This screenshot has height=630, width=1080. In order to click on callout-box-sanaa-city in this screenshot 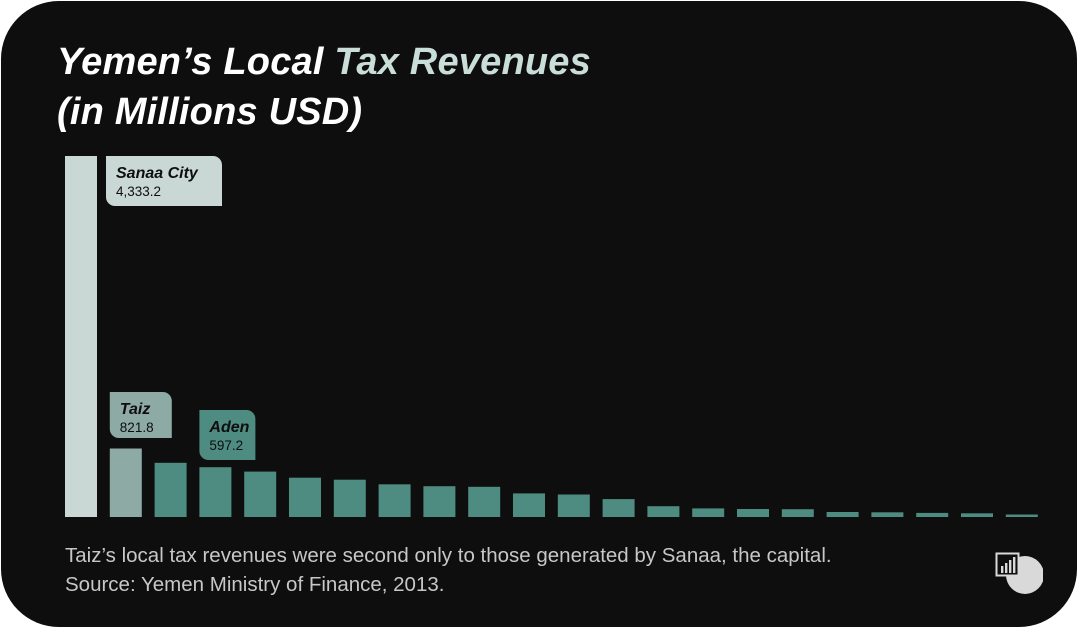, I will do `click(164, 181)`.